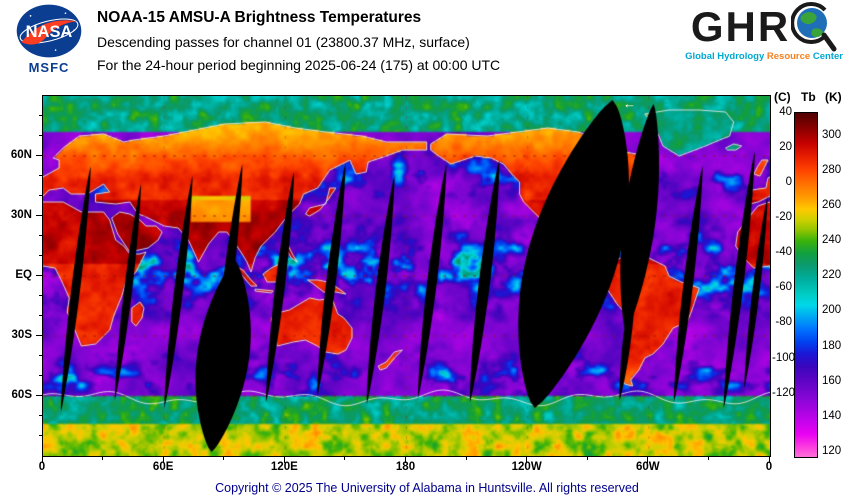  I want to click on ghrc-tagline: Global Hydrology Resource Center, so click(764, 56).